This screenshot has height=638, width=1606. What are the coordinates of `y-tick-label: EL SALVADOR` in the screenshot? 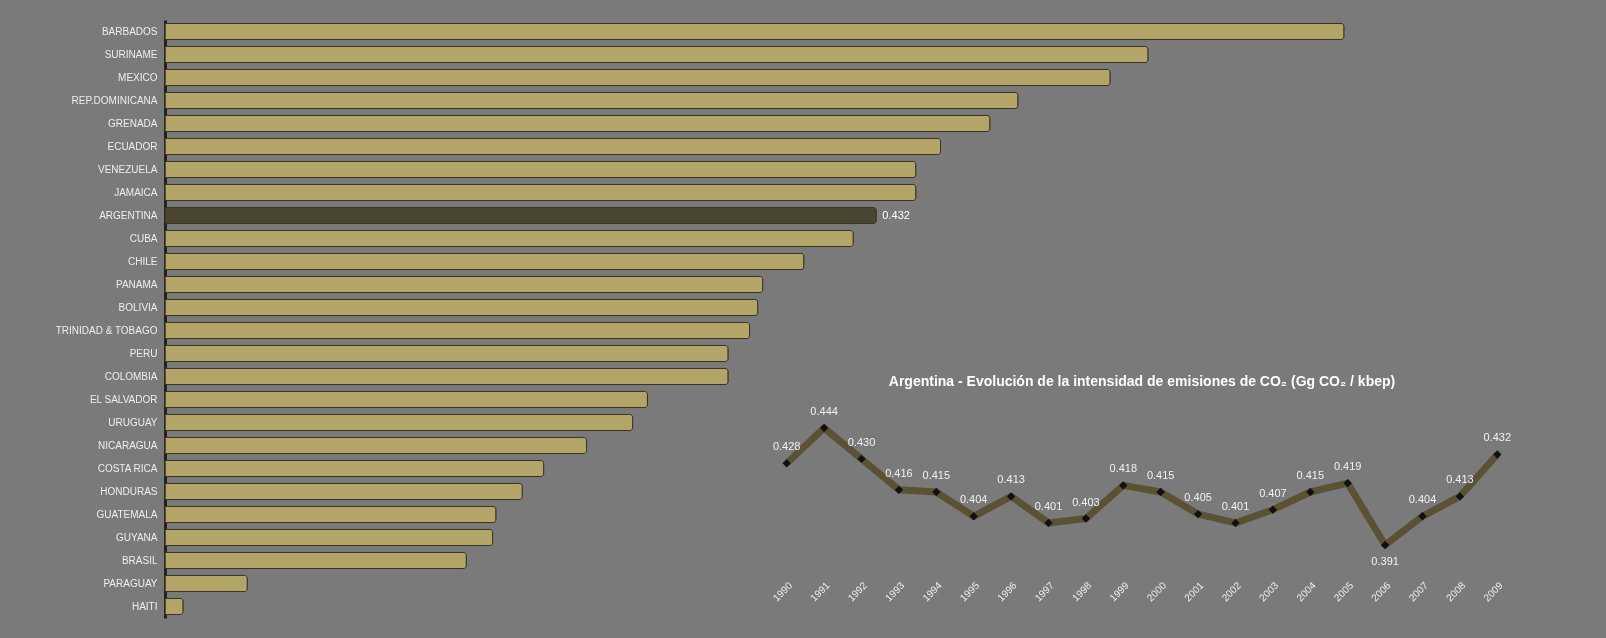 It's located at (123, 399).